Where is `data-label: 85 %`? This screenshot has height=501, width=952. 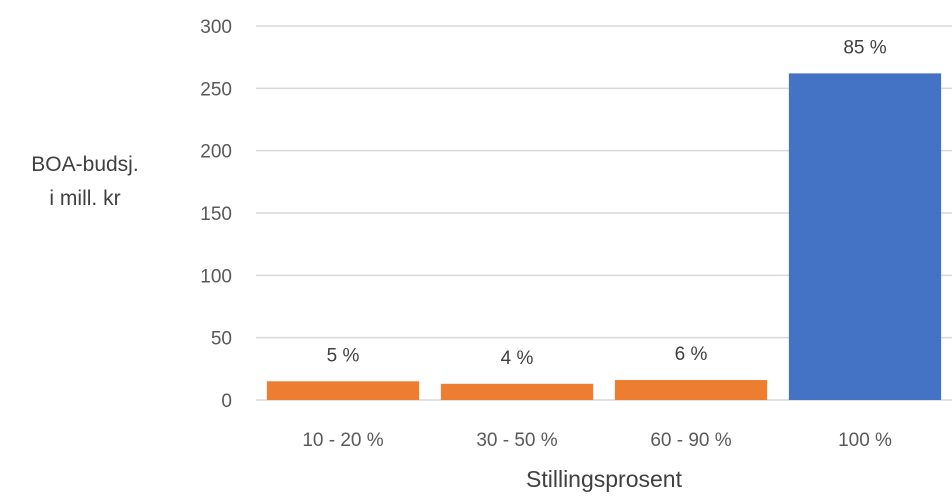
data-label: 85 % is located at coordinates (864, 47).